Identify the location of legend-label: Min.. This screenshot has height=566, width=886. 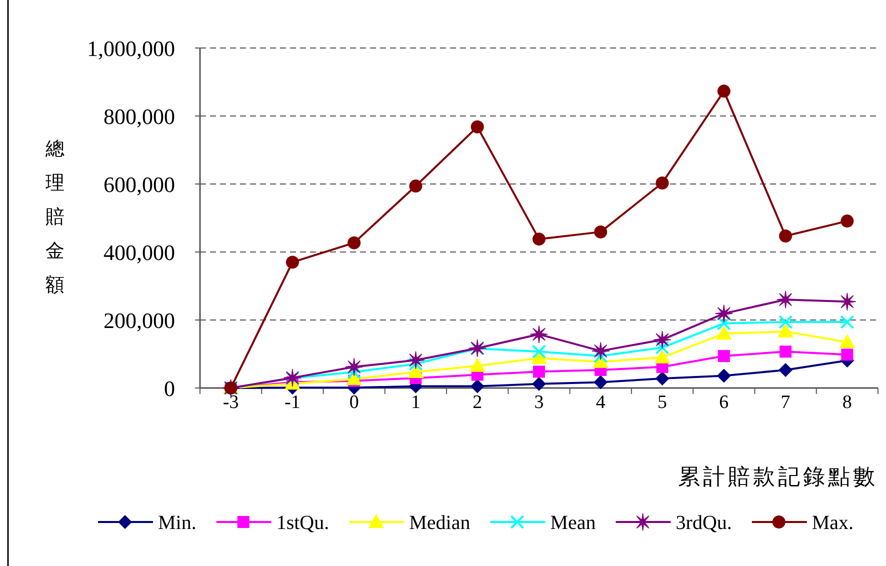
(177, 523).